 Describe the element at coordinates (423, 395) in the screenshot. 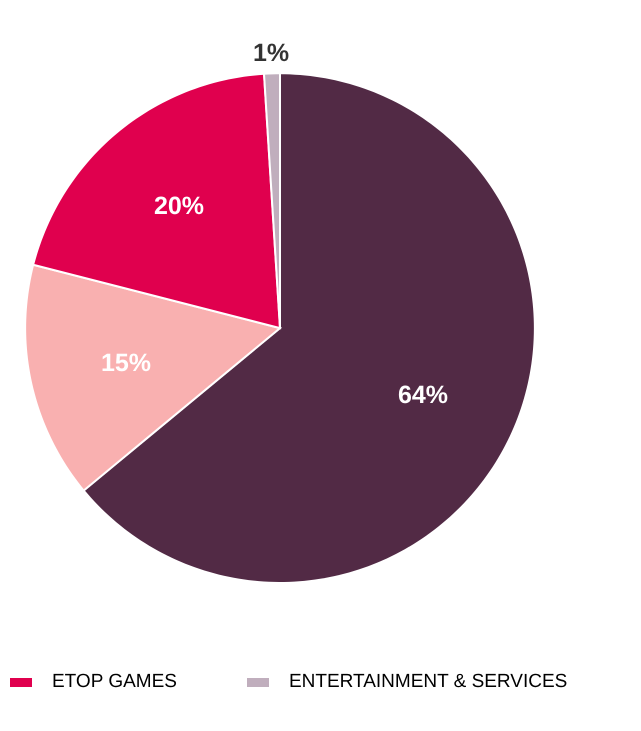

I see `data-label: 64%` at that location.